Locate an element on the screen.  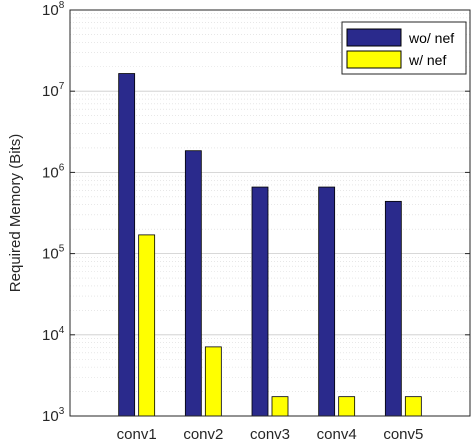
y-tick-label: 10⁶ is located at coordinates (53, 171).